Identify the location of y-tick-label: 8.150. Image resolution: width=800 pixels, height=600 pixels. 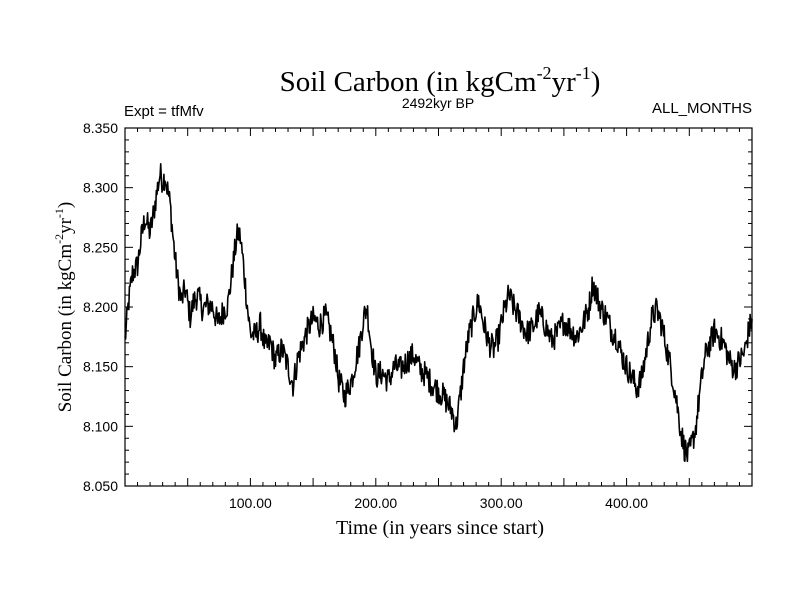
(100, 367).